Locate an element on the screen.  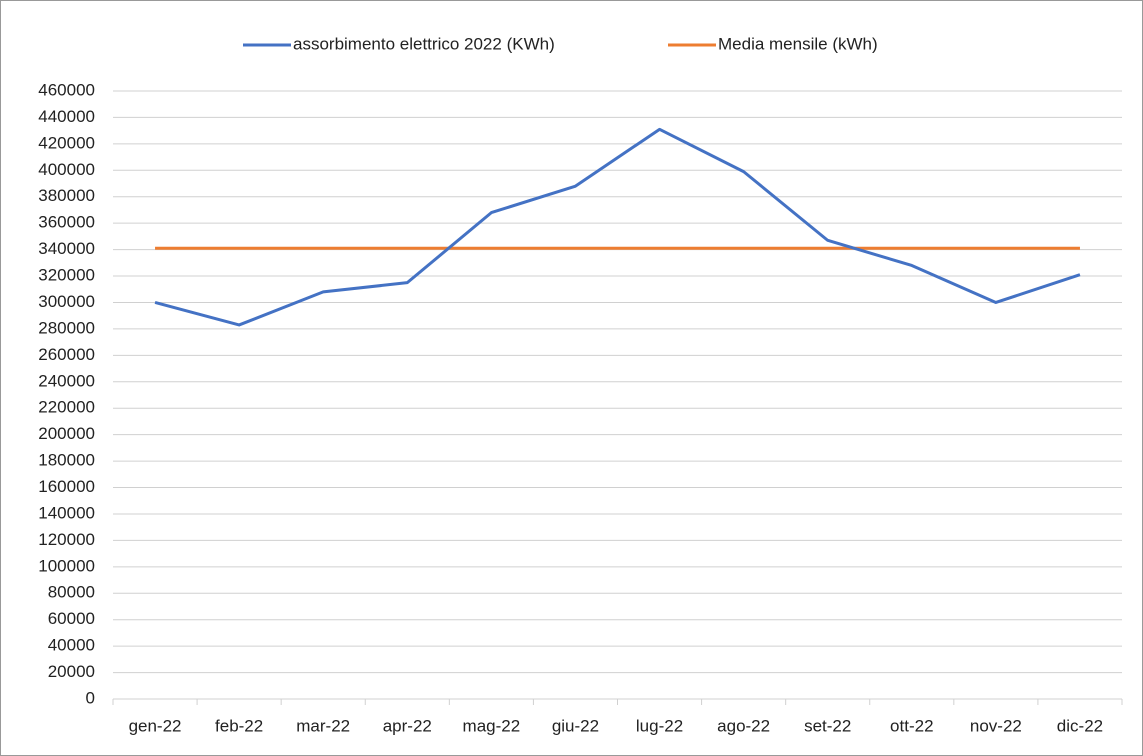
y-tick-label: 100000 is located at coordinates (66, 565).